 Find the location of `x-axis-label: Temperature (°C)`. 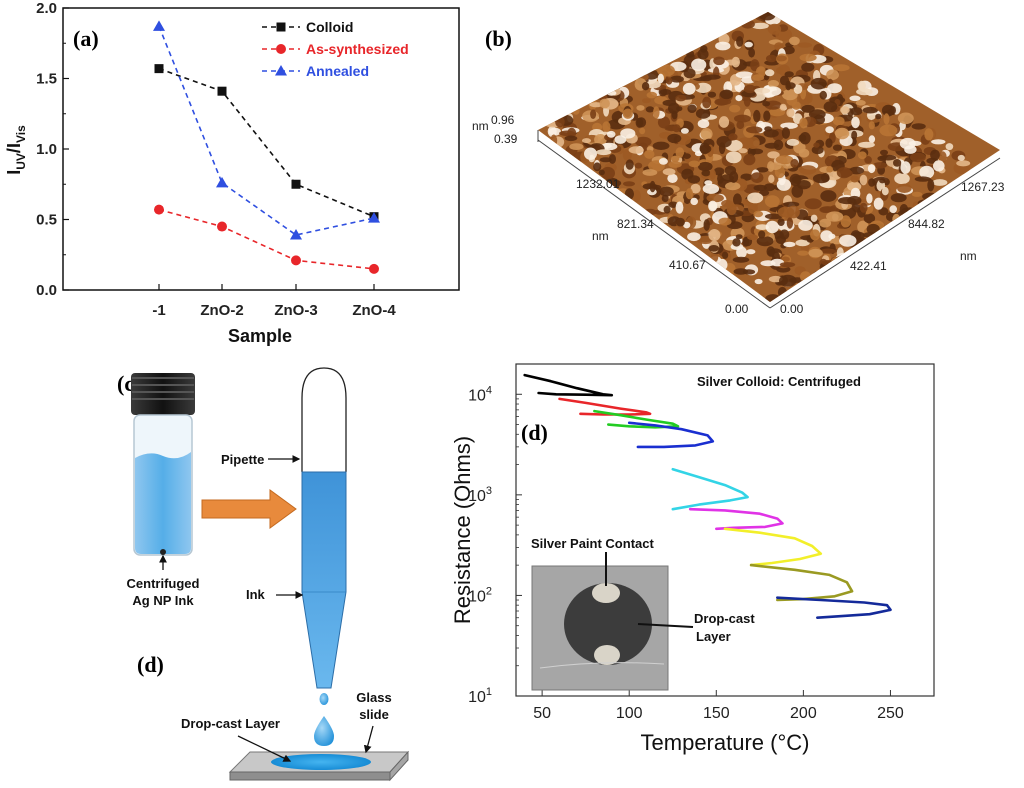

x-axis-label: Temperature (°C) is located at coordinates (725, 742).